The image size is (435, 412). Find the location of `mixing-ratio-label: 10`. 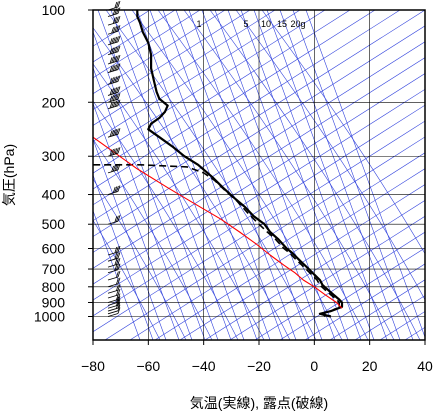

mixing-ratio-label: 10 is located at coordinates (266, 24).